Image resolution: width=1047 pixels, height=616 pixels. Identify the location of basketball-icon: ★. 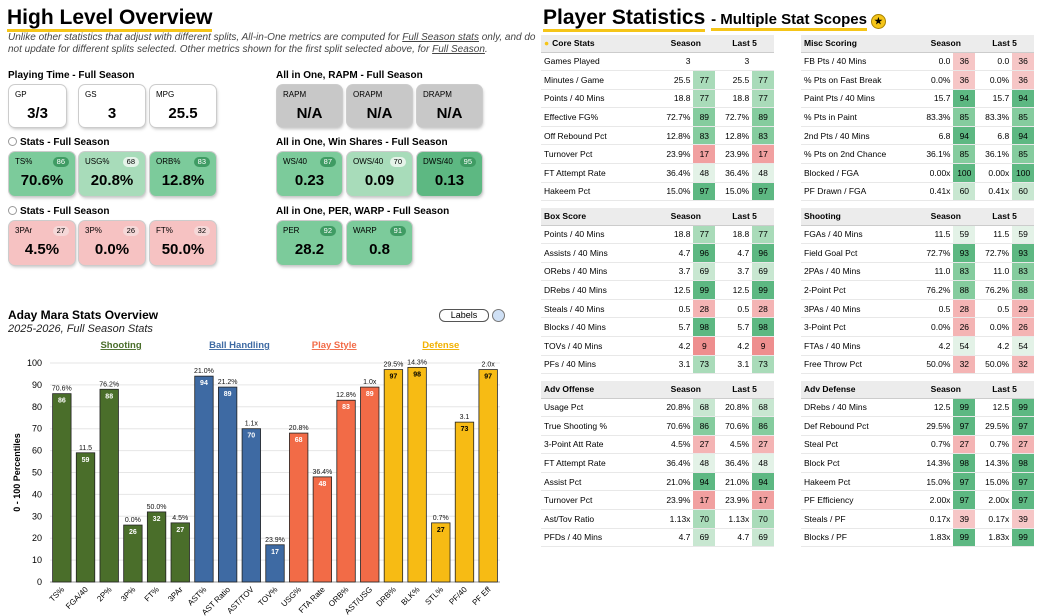
(878, 21).